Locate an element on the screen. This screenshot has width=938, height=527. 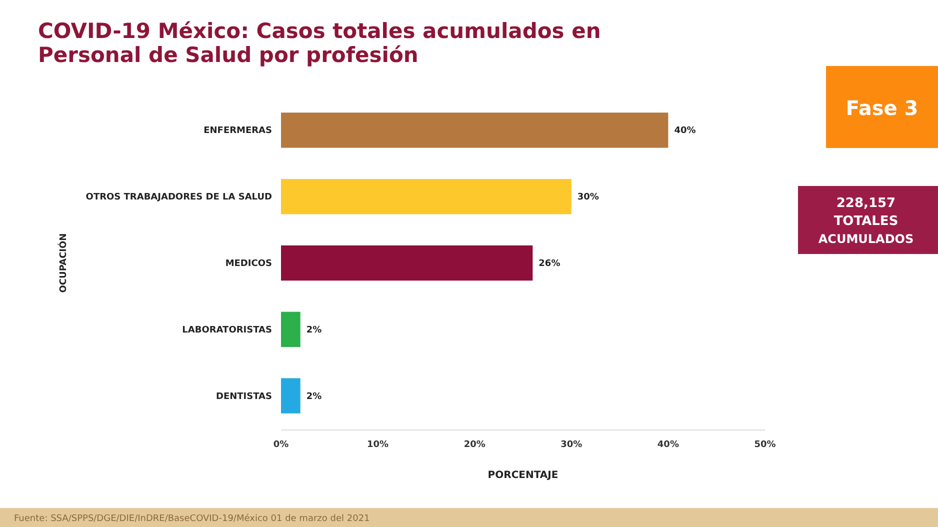
y-tick-label: LABORATORISTAS is located at coordinates (227, 330).